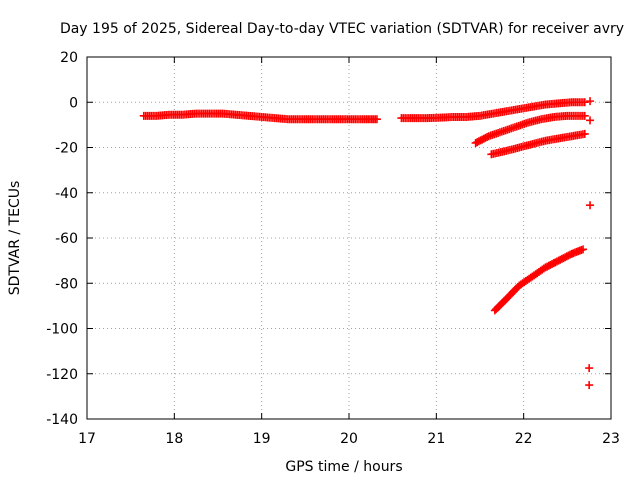 The height and width of the screenshot is (480, 640). I want to click on x-tick-label: 18, so click(174, 439).